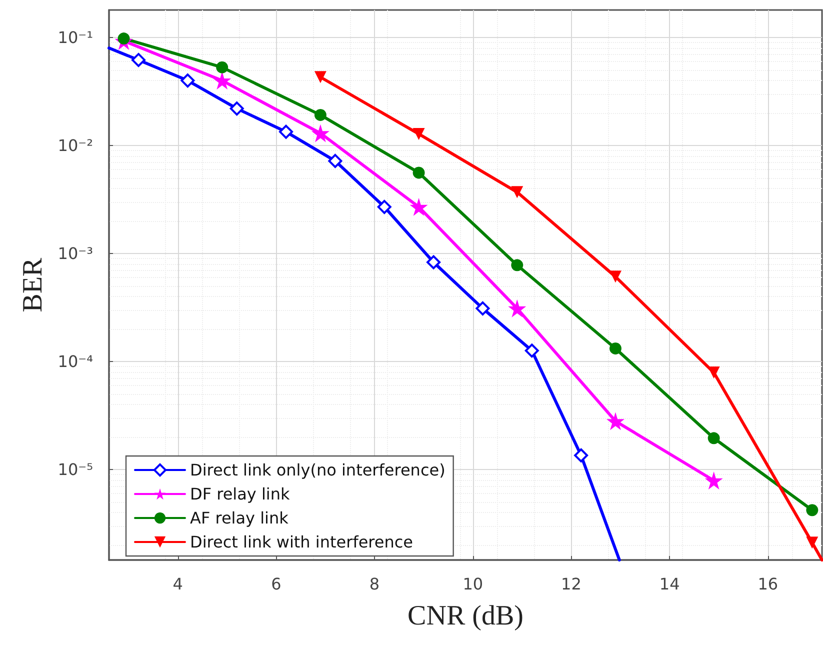 The height and width of the screenshot is (648, 823). Describe the element at coordinates (75, 361) in the screenshot. I see `y-tick-label: 10⁻⁴` at that location.